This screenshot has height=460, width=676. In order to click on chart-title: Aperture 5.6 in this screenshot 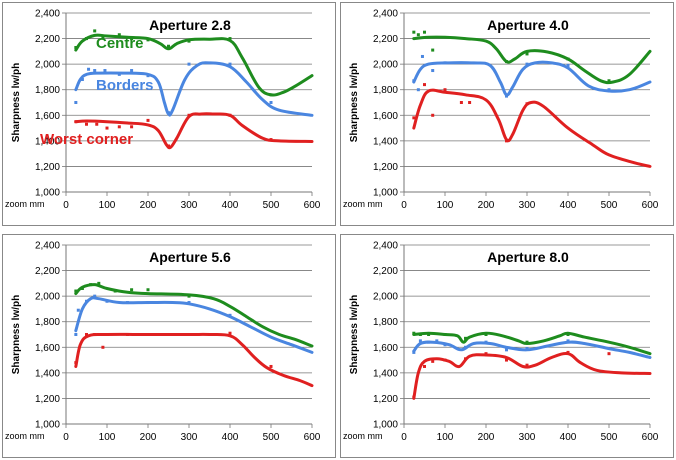, I will do `click(190, 257)`.